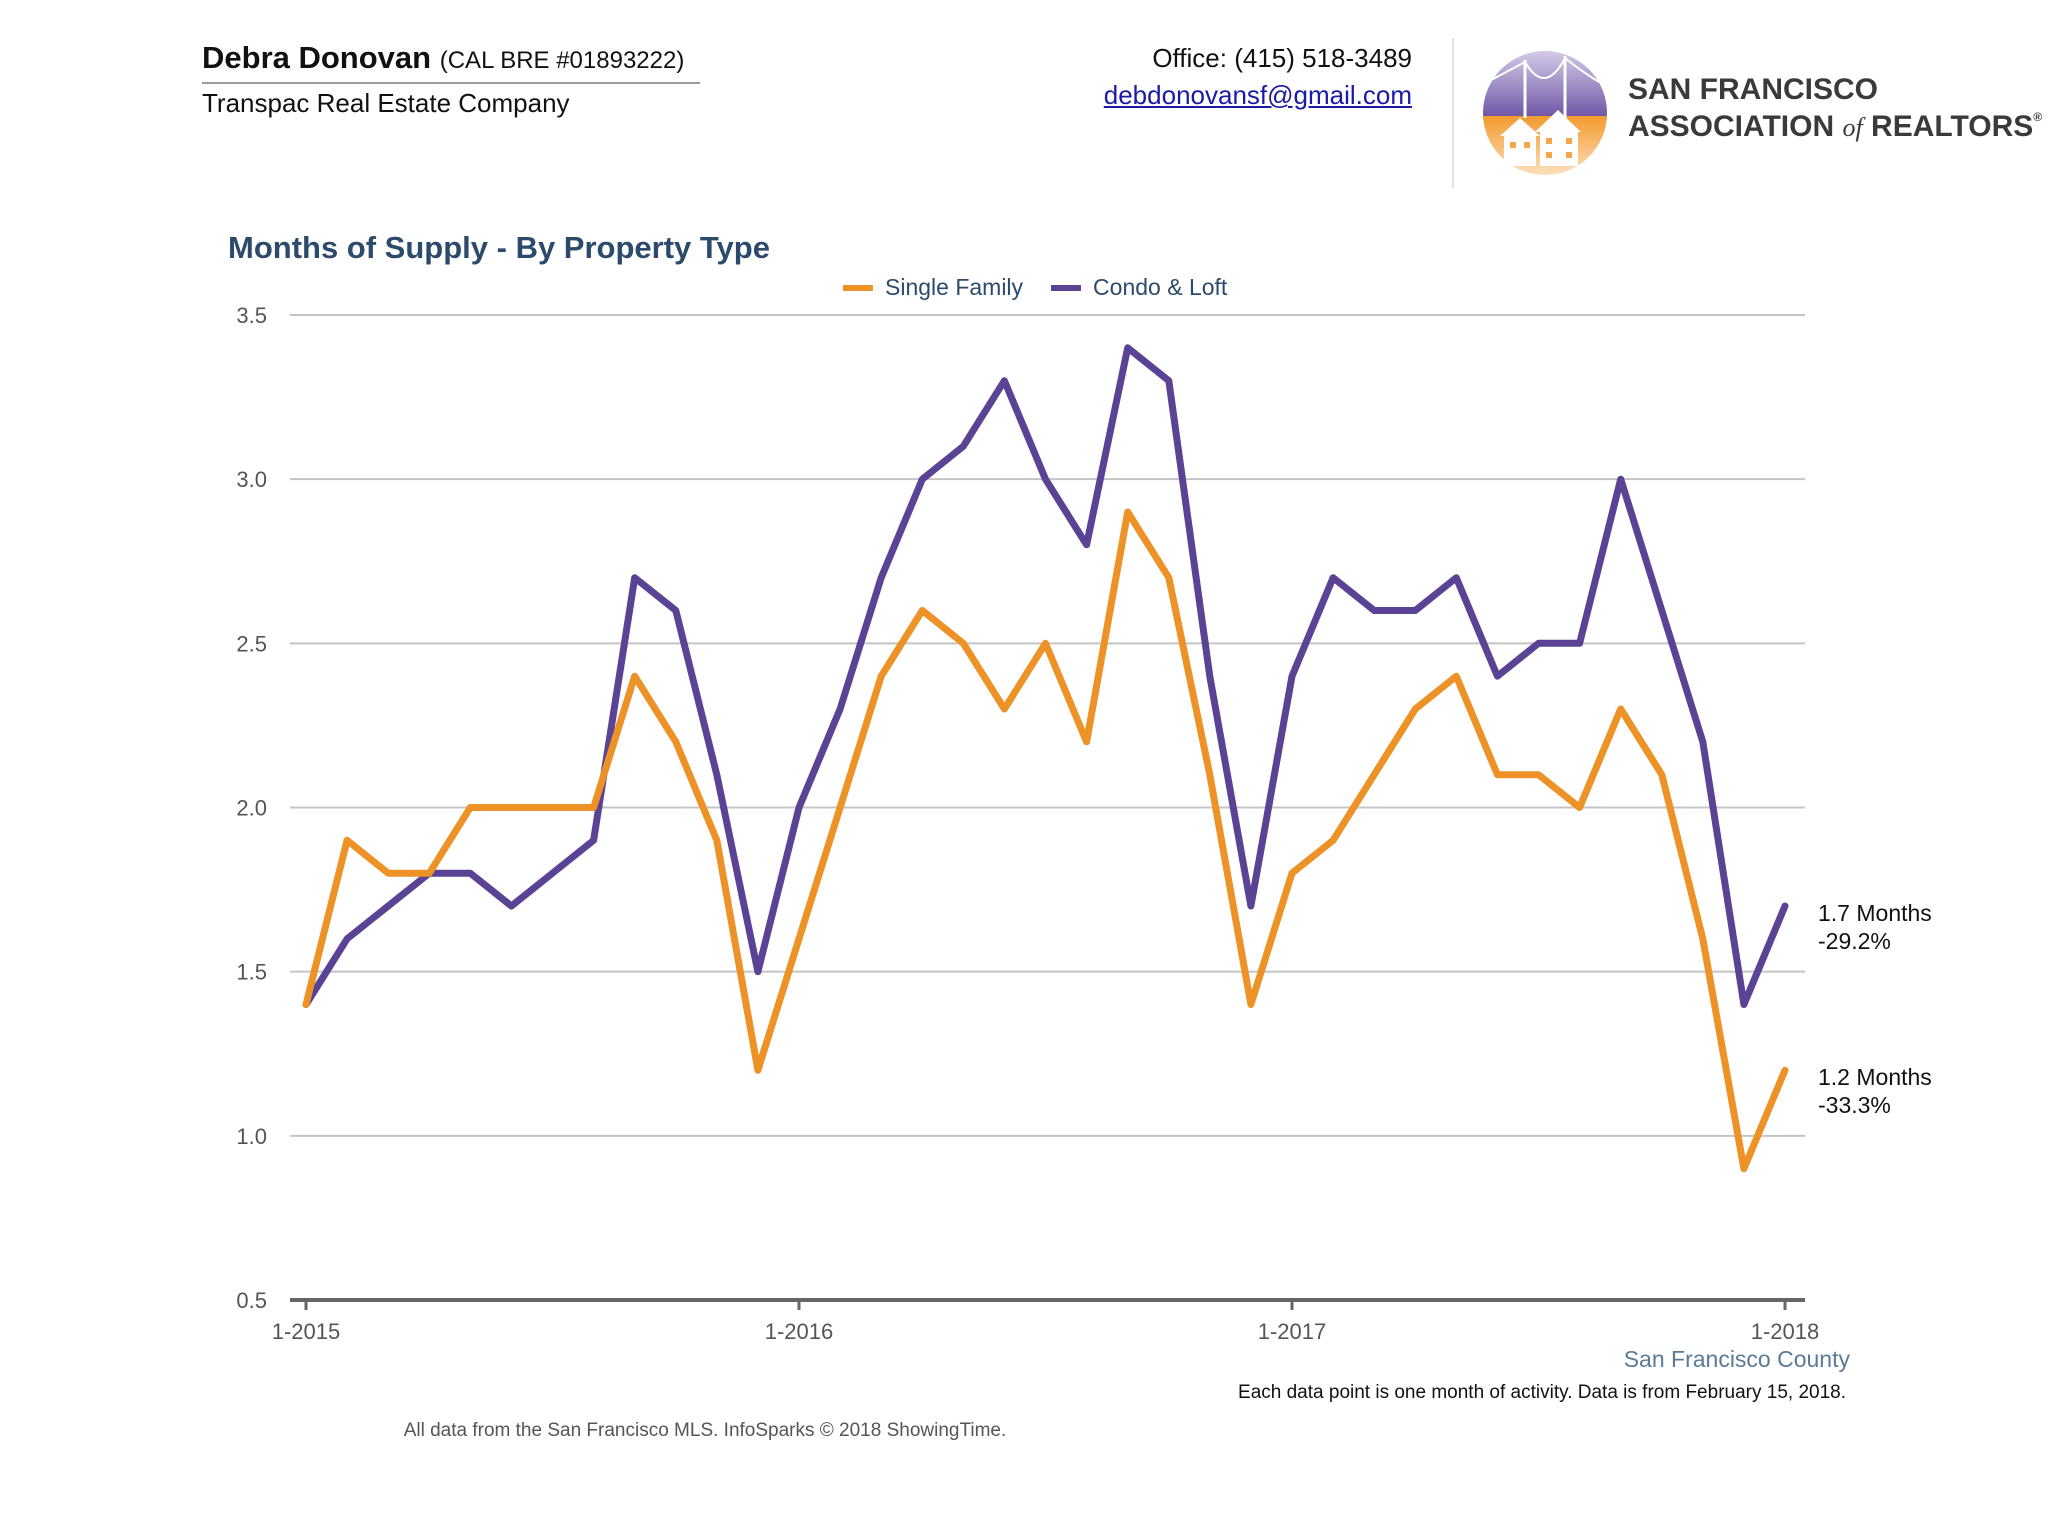 The image size is (2048, 1536). I want to click on org-name-association: ASSOCIATION, so click(1731, 126).